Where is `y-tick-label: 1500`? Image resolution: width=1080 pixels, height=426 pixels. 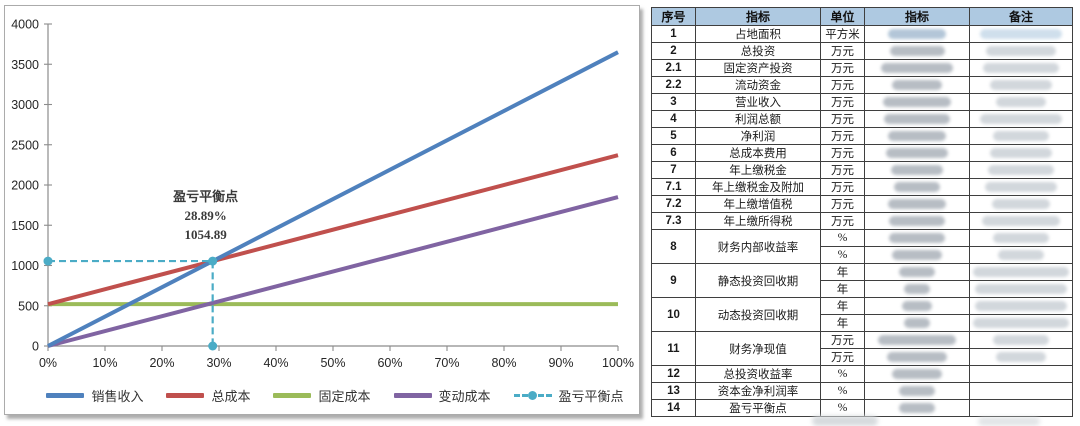
y-tick-label: 1500 is located at coordinates (25, 226).